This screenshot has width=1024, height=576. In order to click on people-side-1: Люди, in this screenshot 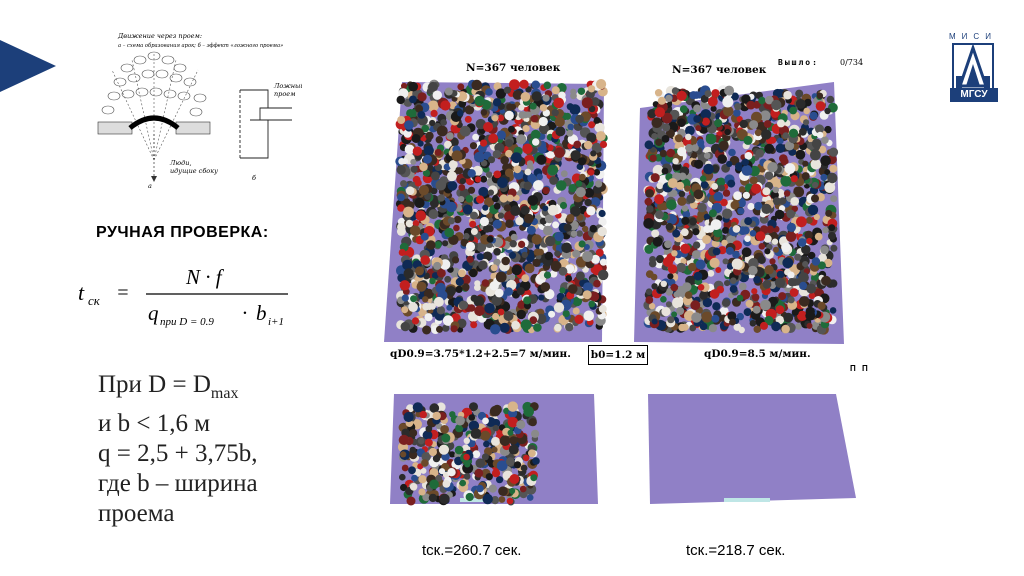, I will do `click(180, 163)`.